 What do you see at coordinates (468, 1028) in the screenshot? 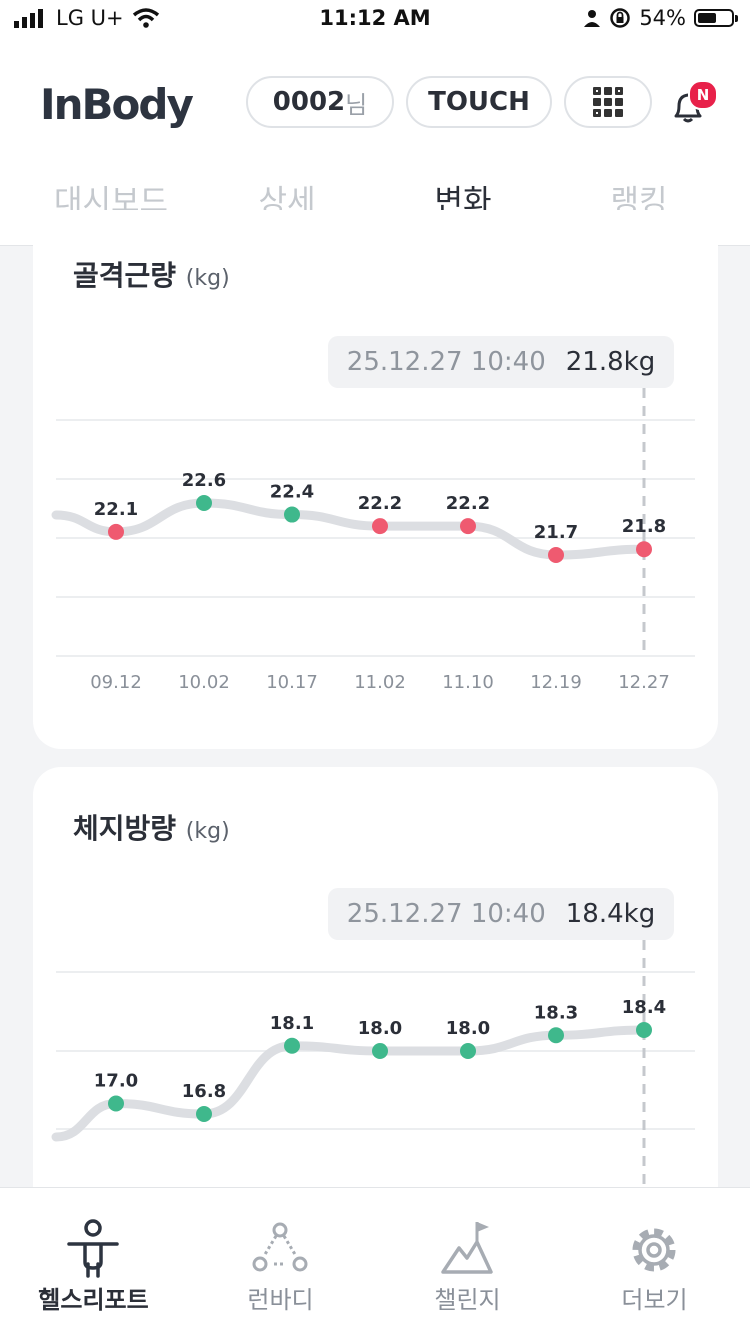
I see `data-label-4: 18.0` at bounding box center [468, 1028].